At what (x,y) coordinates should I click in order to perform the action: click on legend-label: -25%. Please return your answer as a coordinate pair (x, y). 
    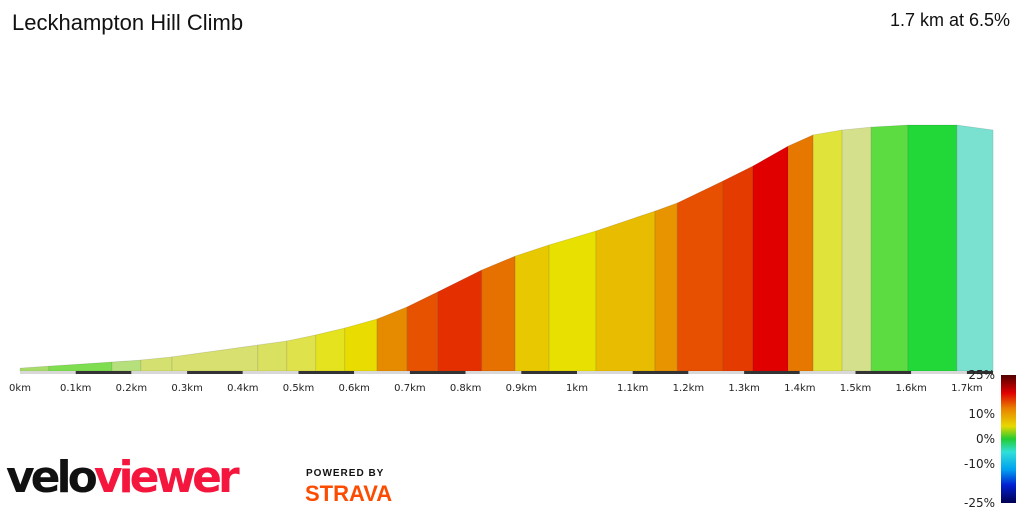
    Looking at the image, I should click on (979, 503).